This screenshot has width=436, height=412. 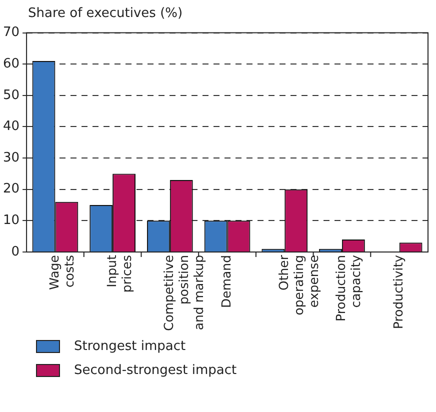 What do you see at coordinates (11, 32) in the screenshot?
I see `y-tick-label: 70` at bounding box center [11, 32].